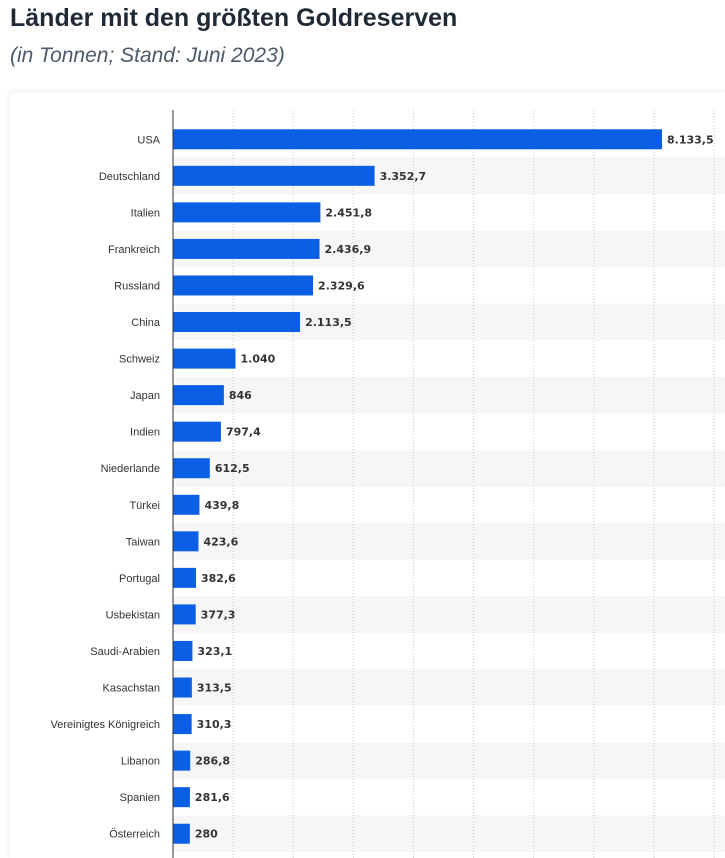 The width and height of the screenshot is (725, 858). What do you see at coordinates (218, 614) in the screenshot?
I see `value-label: 377,3` at bounding box center [218, 614].